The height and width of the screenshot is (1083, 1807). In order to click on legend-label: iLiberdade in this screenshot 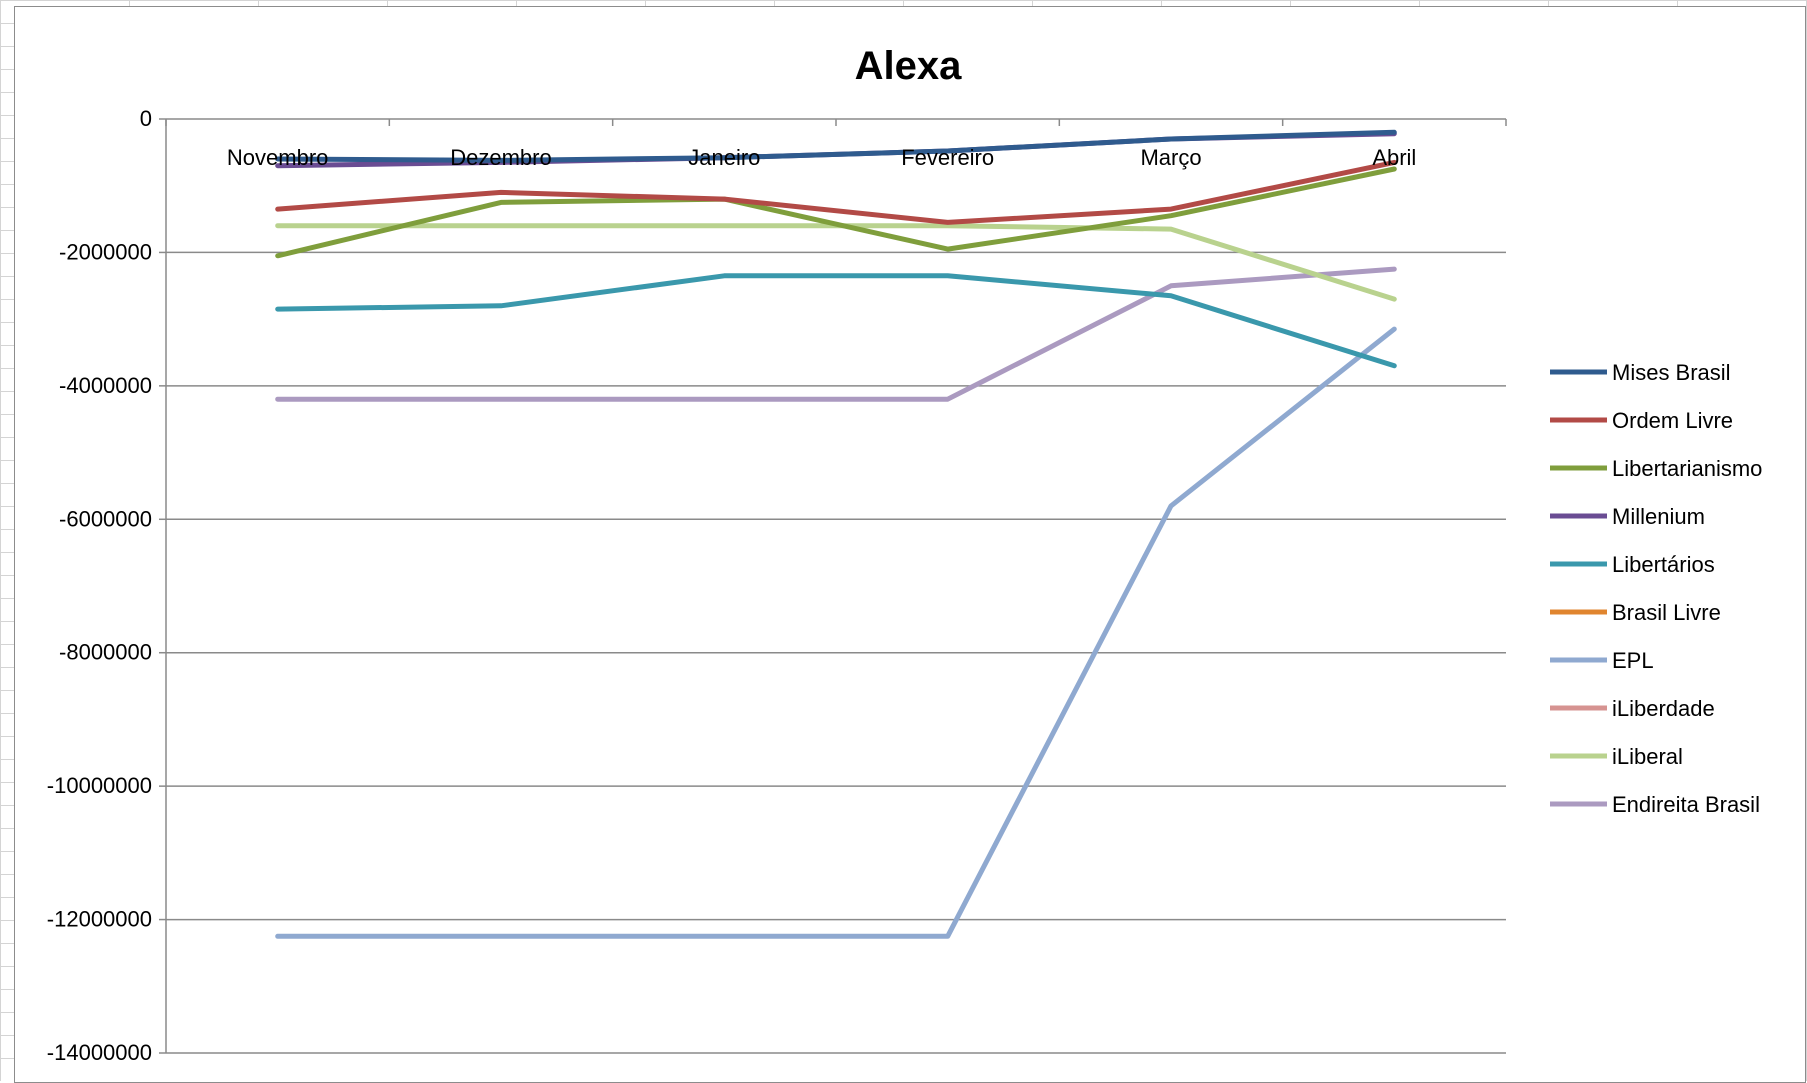, I will do `click(1663, 708)`.